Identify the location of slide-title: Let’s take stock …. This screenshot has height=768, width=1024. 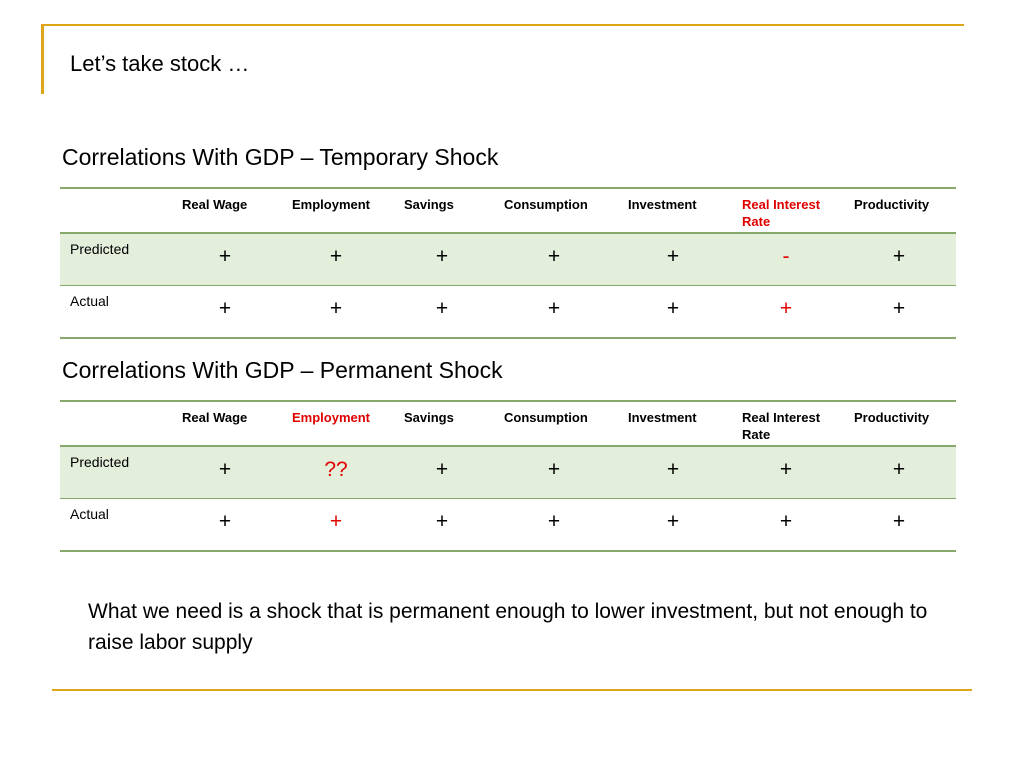
(160, 63).